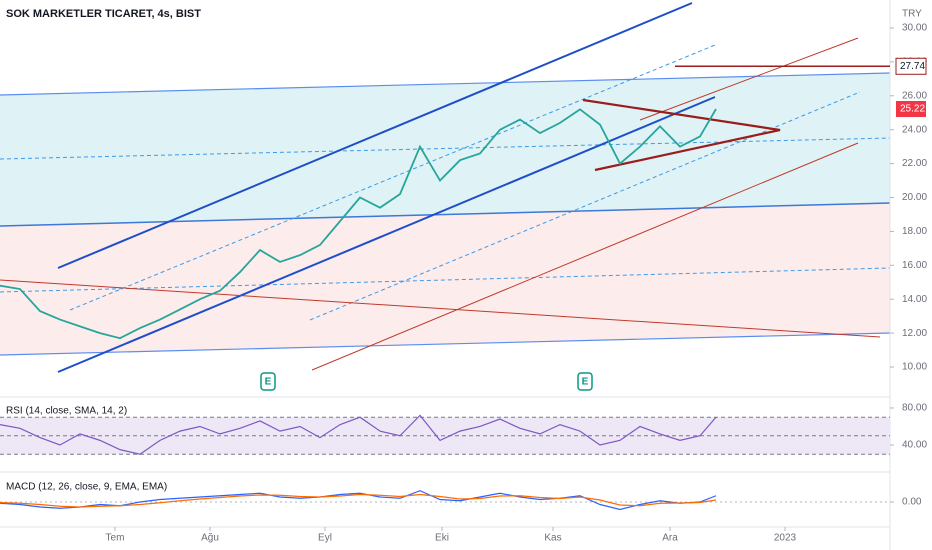  I want to click on y-tick-label: 10.00, so click(914, 367).